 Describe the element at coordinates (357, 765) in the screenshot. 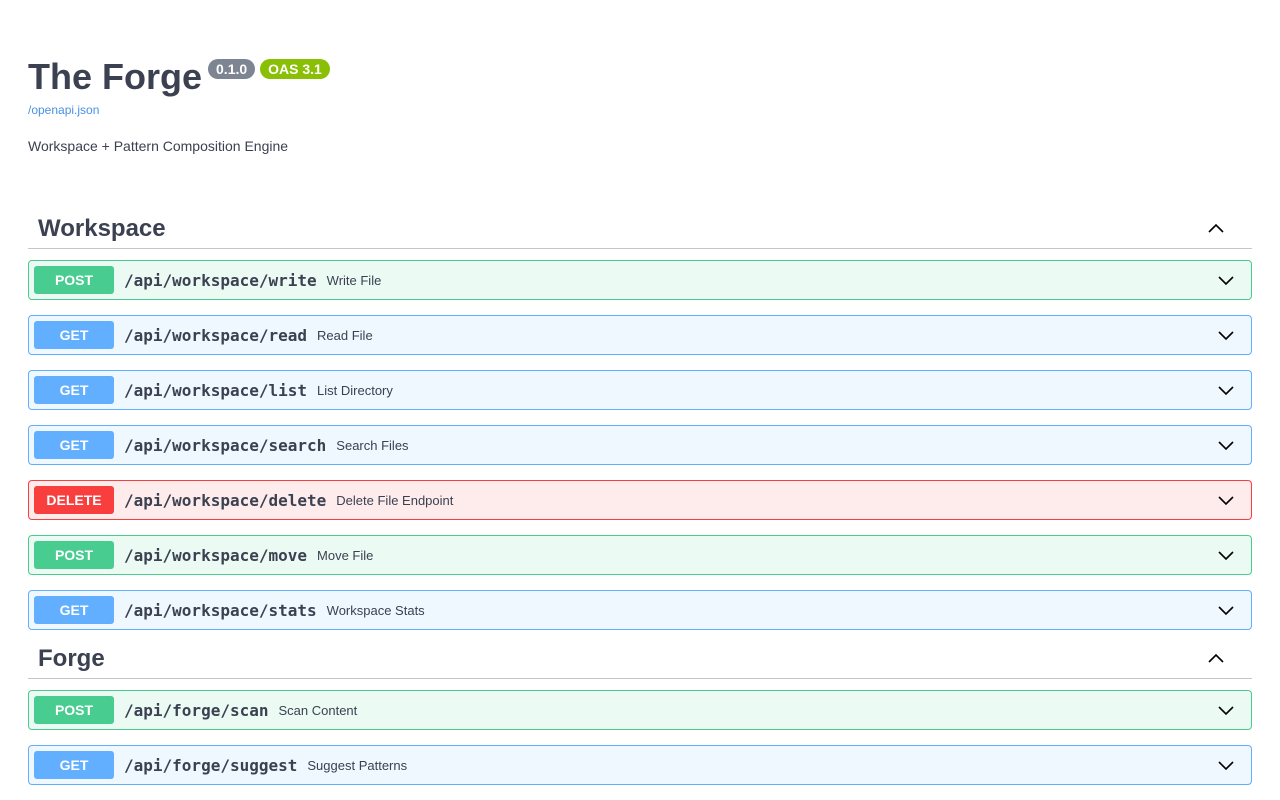

I see `operation-summary: Suggest Patterns` at that location.